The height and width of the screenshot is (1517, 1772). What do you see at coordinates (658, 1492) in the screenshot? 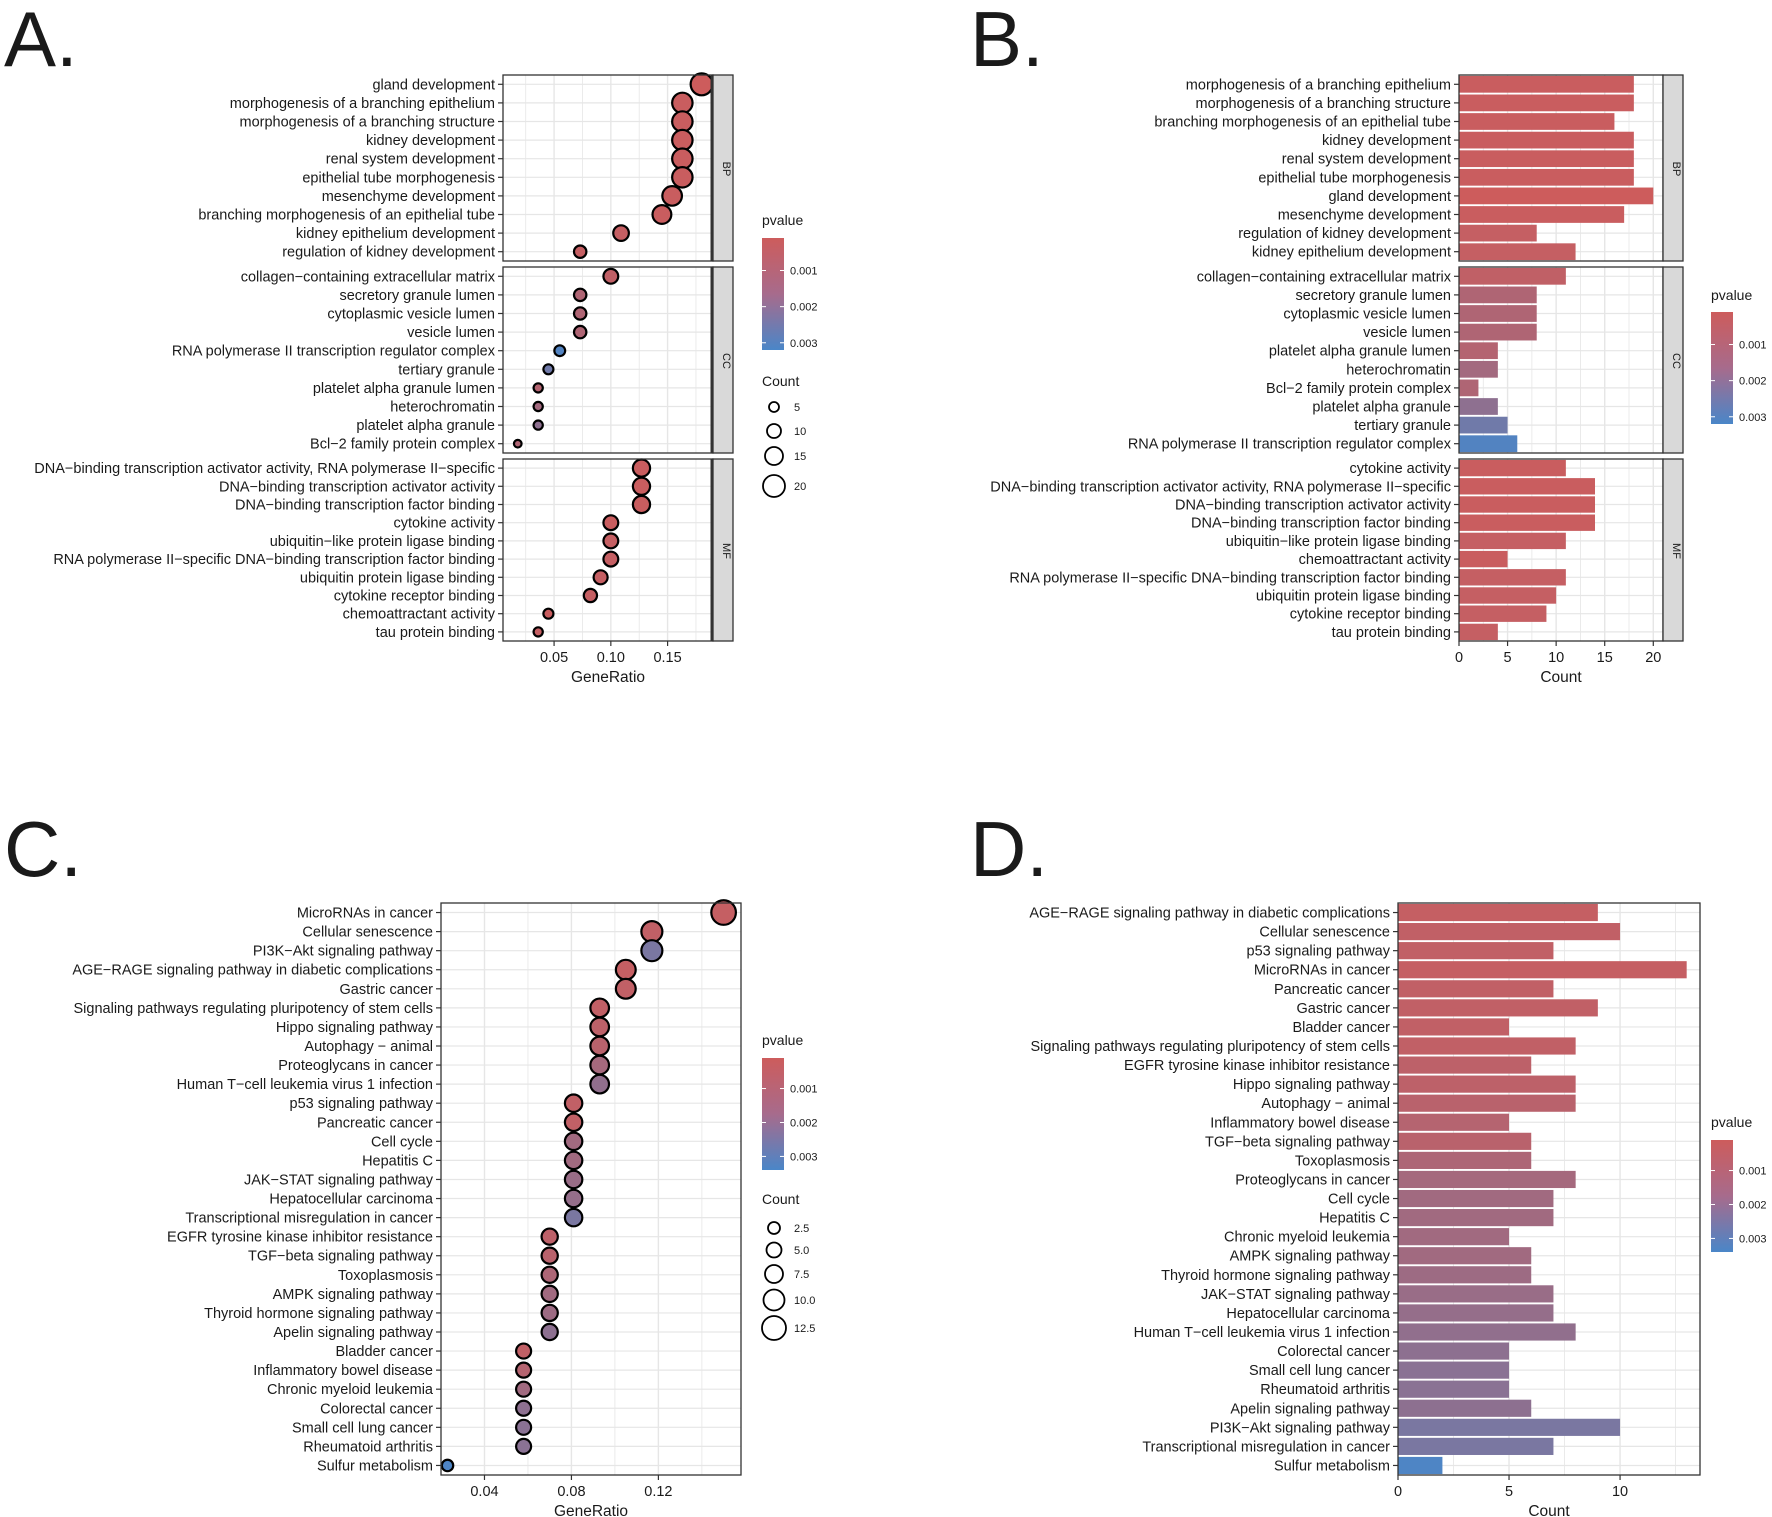
I see `x-tick-label: 0.12` at bounding box center [658, 1492].